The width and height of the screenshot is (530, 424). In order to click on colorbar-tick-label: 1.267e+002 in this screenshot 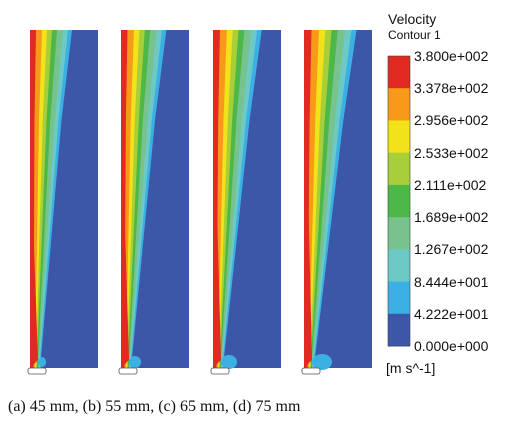, I will do `click(451, 249)`.